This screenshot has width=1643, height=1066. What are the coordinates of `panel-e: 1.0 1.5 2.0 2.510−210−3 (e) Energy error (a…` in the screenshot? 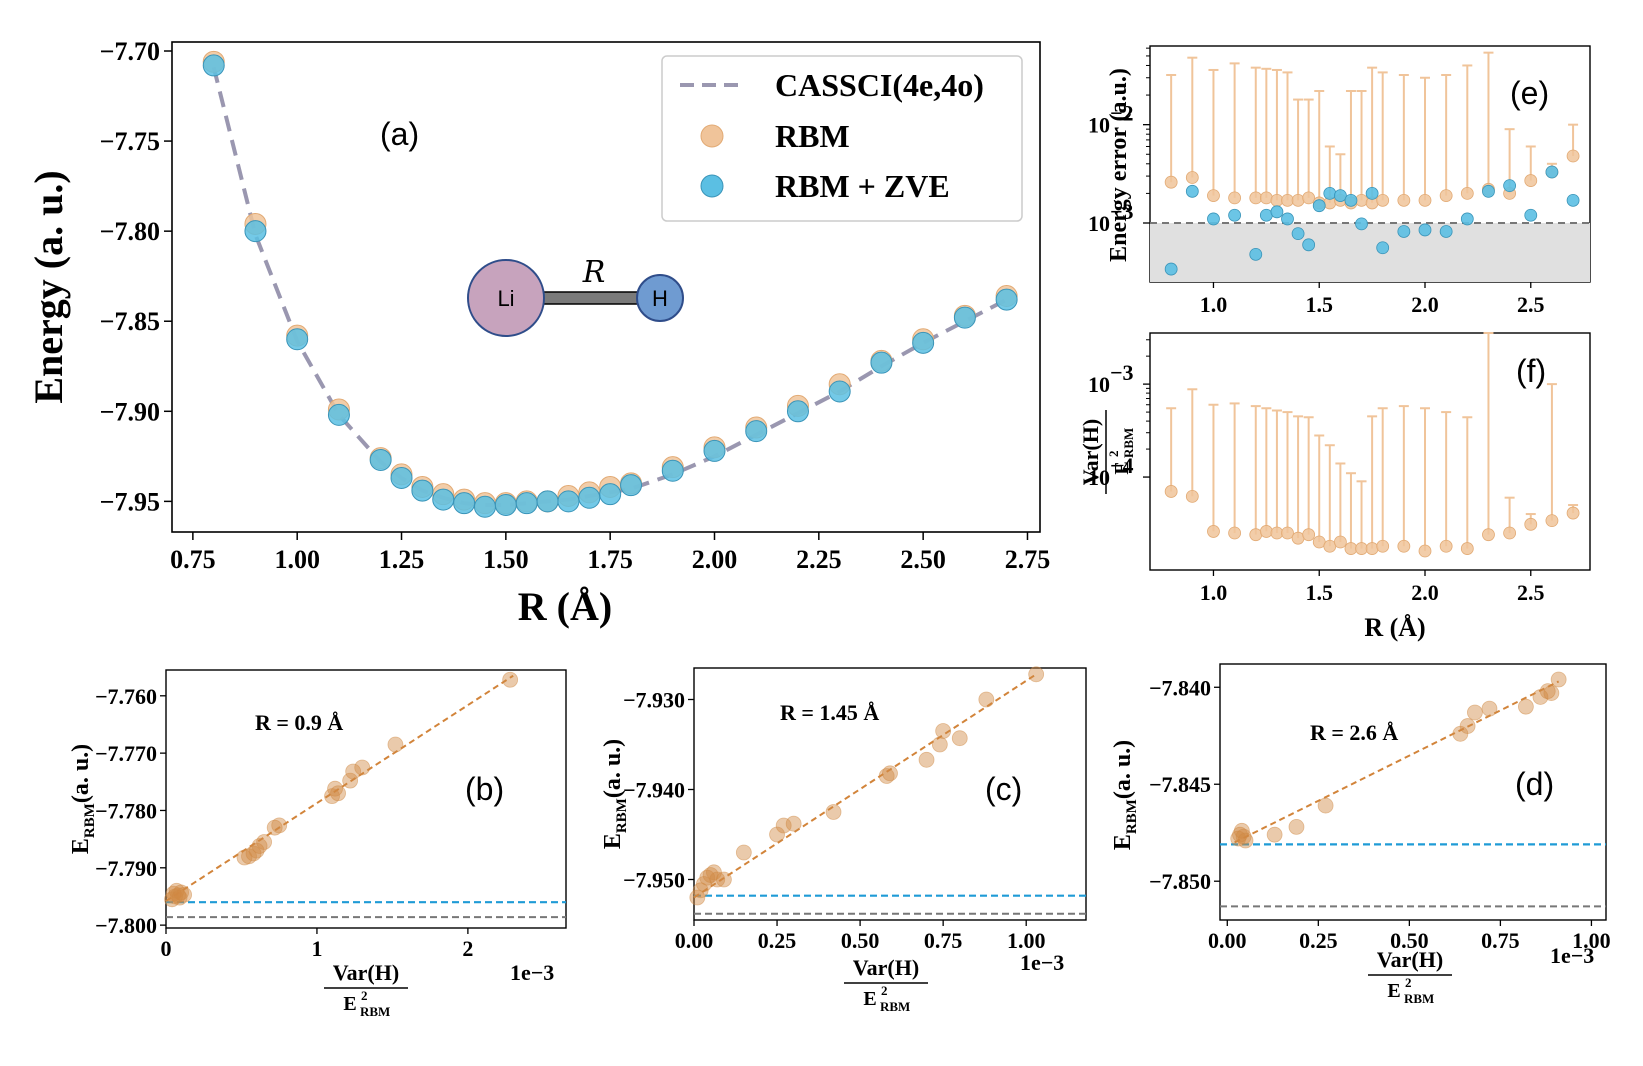 It's located at (1339, 181).